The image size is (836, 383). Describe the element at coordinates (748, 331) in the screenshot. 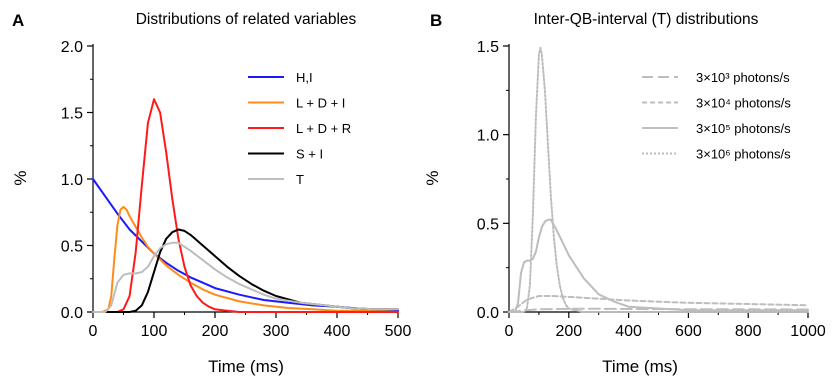

I see `panel-b-x-tick-label: 800` at that location.